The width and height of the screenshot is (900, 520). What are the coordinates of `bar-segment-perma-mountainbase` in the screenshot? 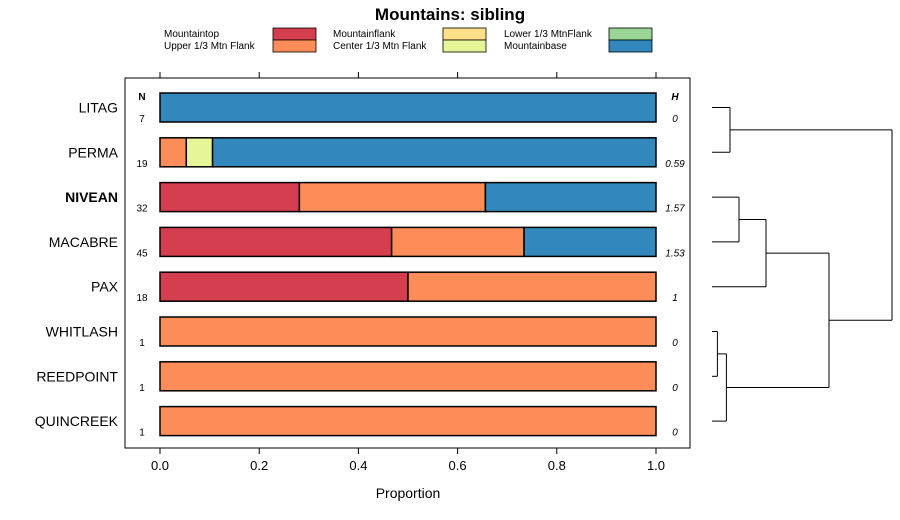 It's located at (434, 152).